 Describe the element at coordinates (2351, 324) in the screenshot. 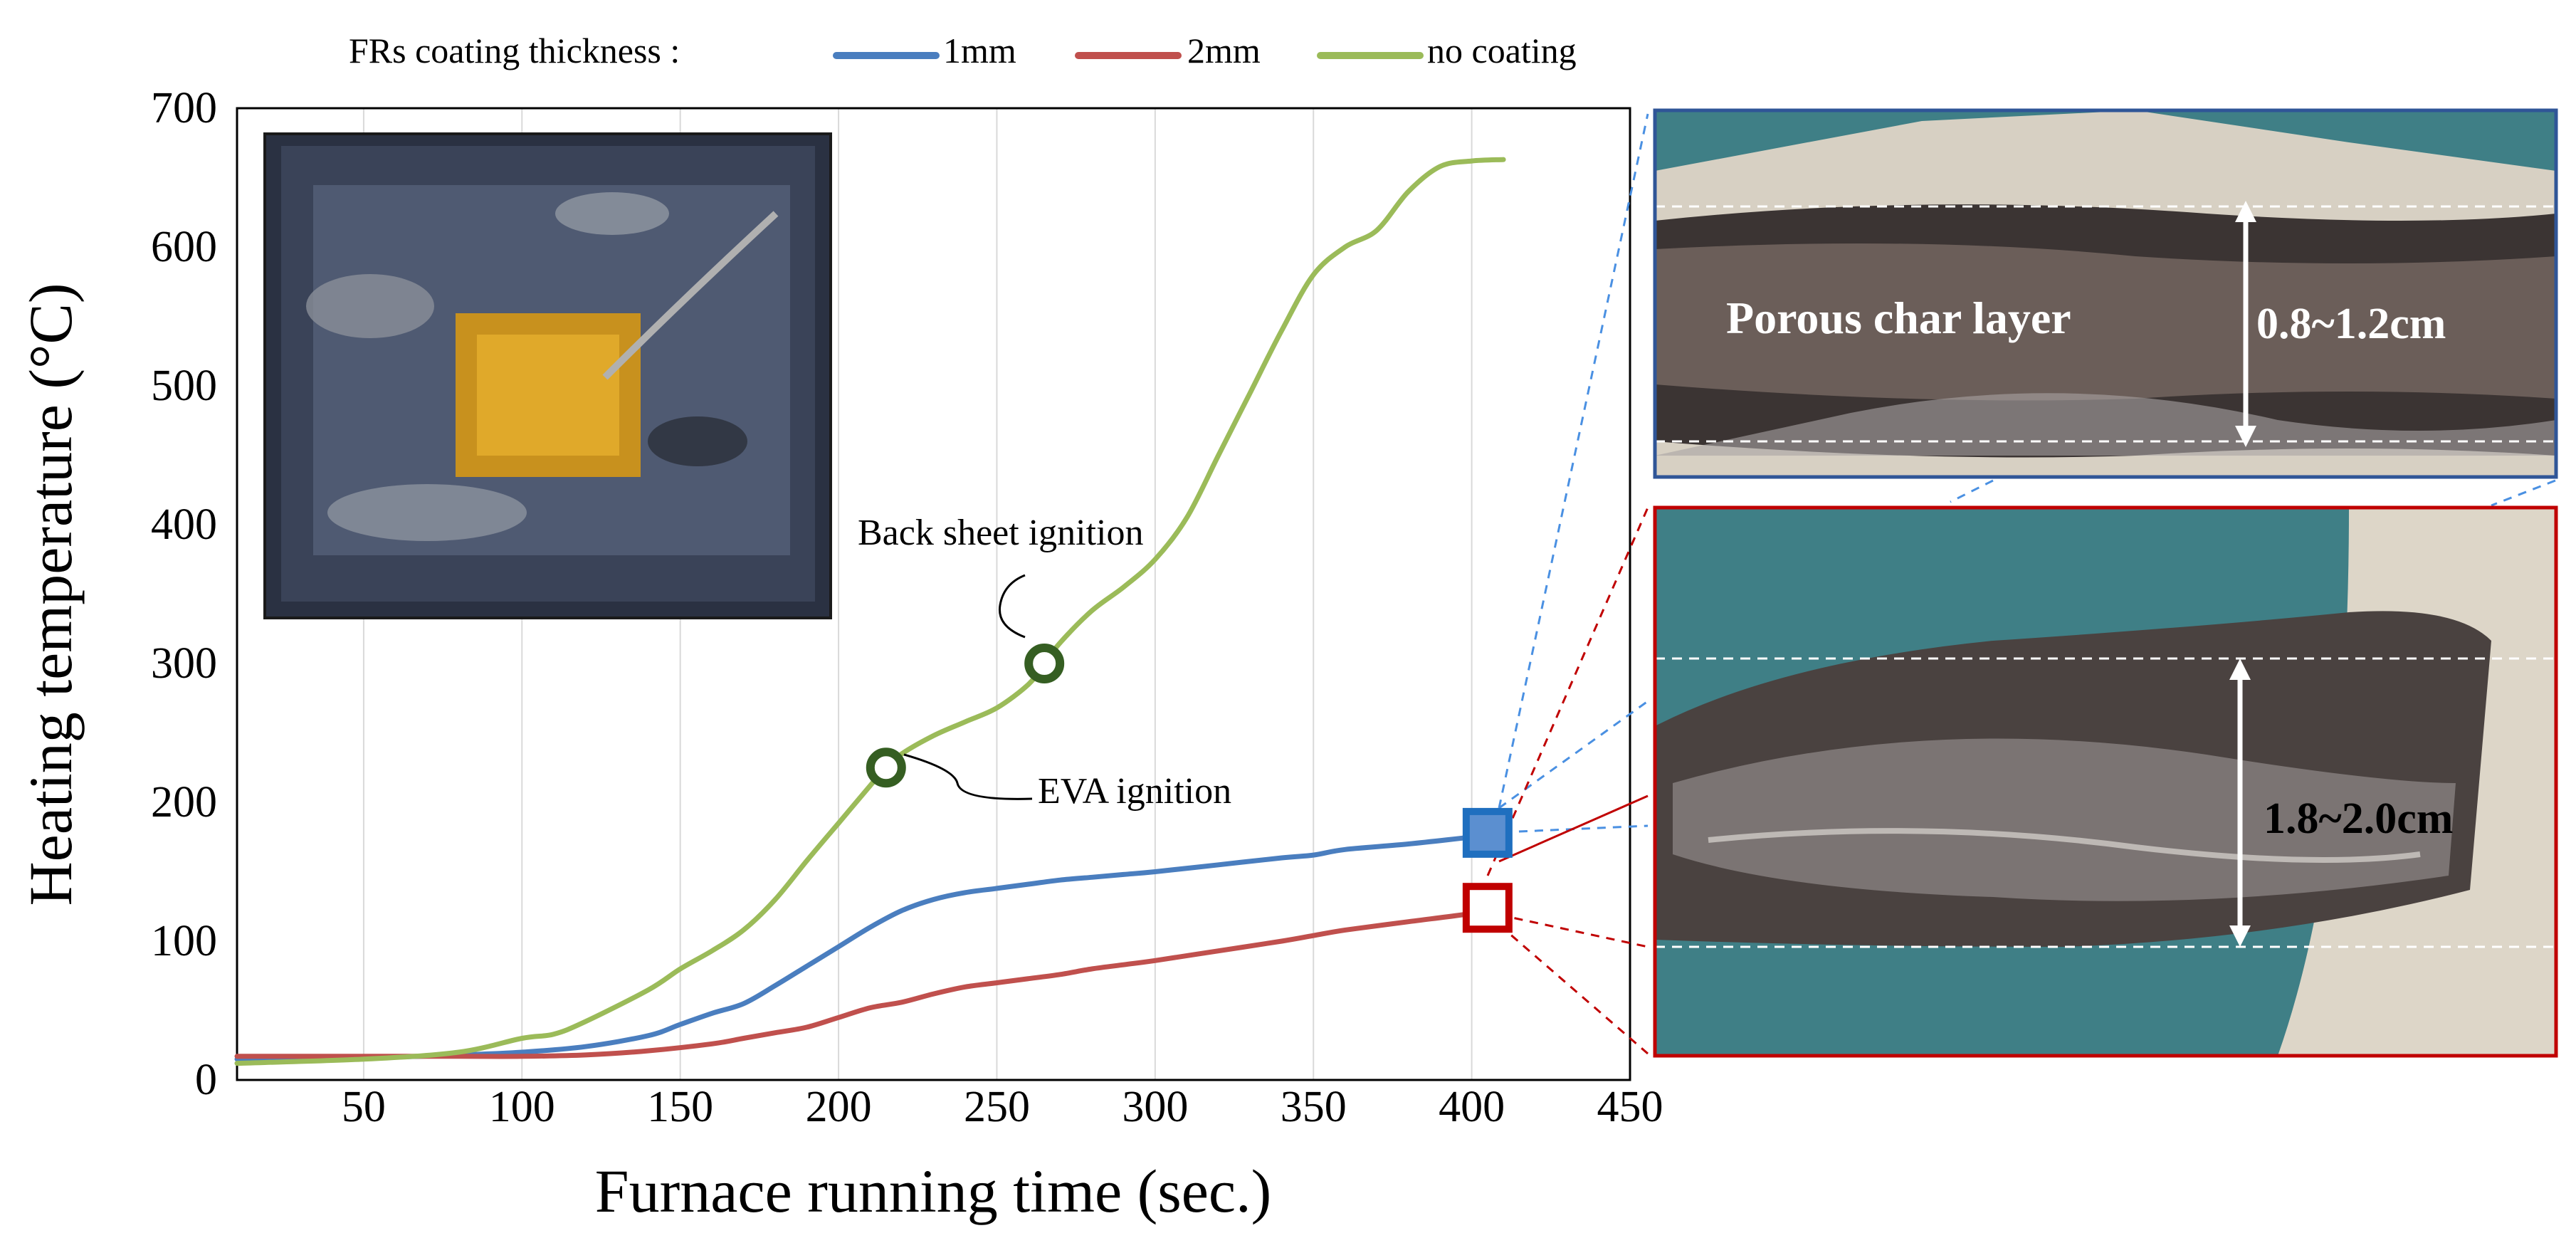

I see `top-thickness-label: 0.8~1.2cm` at that location.